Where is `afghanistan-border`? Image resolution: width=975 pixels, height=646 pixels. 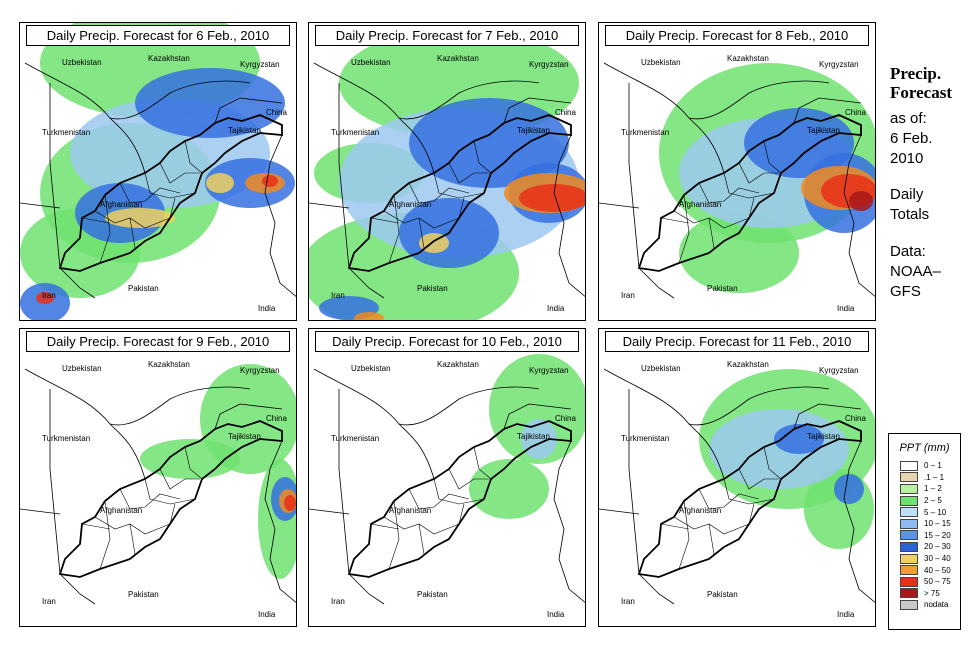 afghanistan-border is located at coordinates (749, 193).